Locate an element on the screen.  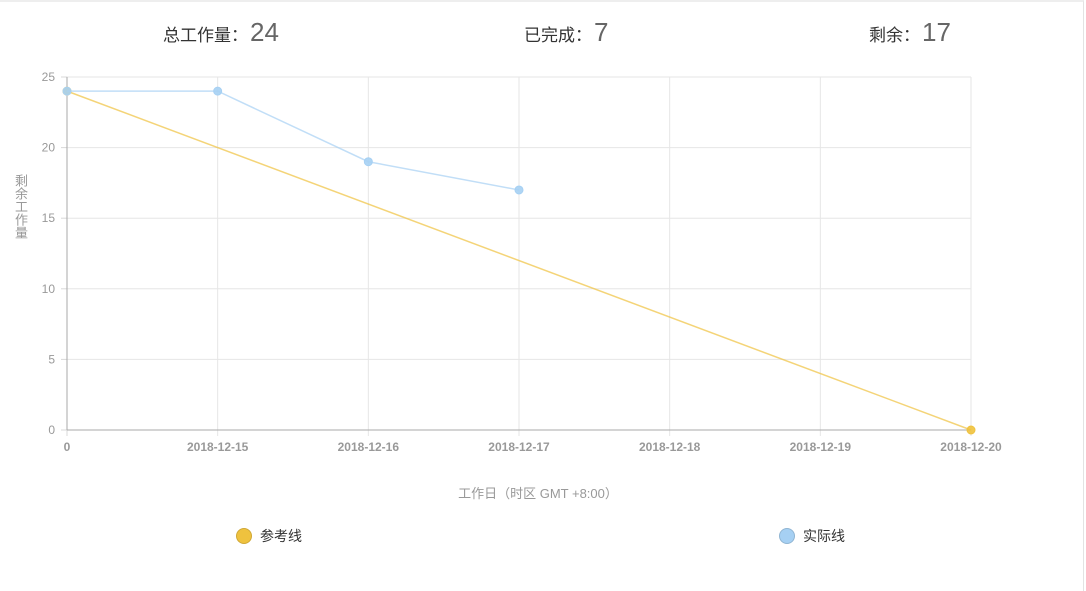
stat-remaining: 剩余： 17 is located at coordinates (910, 32).